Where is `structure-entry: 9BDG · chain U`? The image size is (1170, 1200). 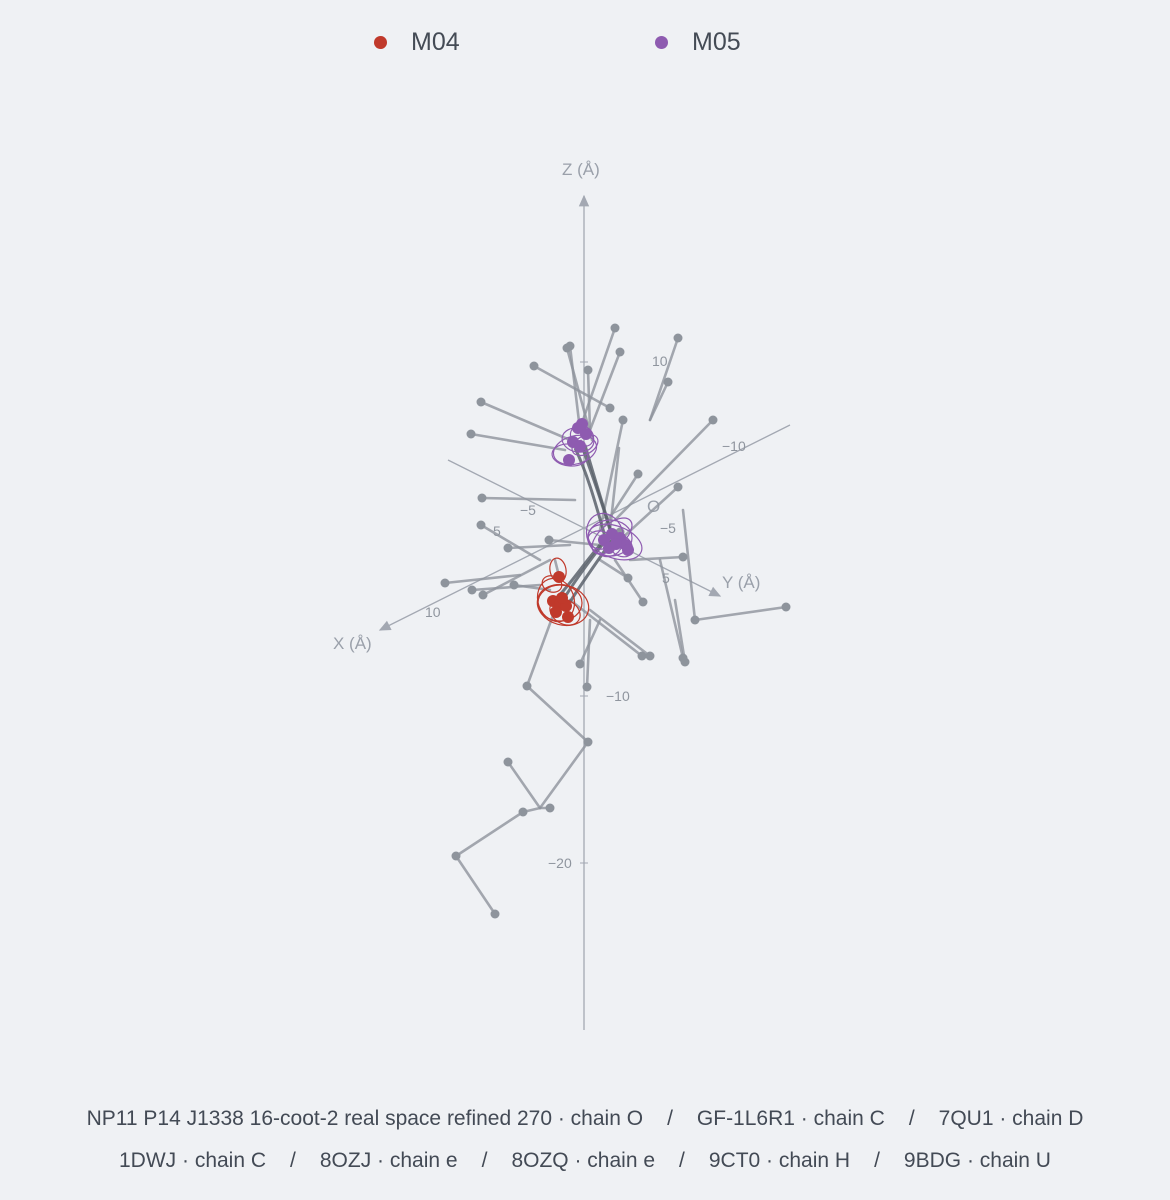 structure-entry: 9BDG · chain U is located at coordinates (977, 1160).